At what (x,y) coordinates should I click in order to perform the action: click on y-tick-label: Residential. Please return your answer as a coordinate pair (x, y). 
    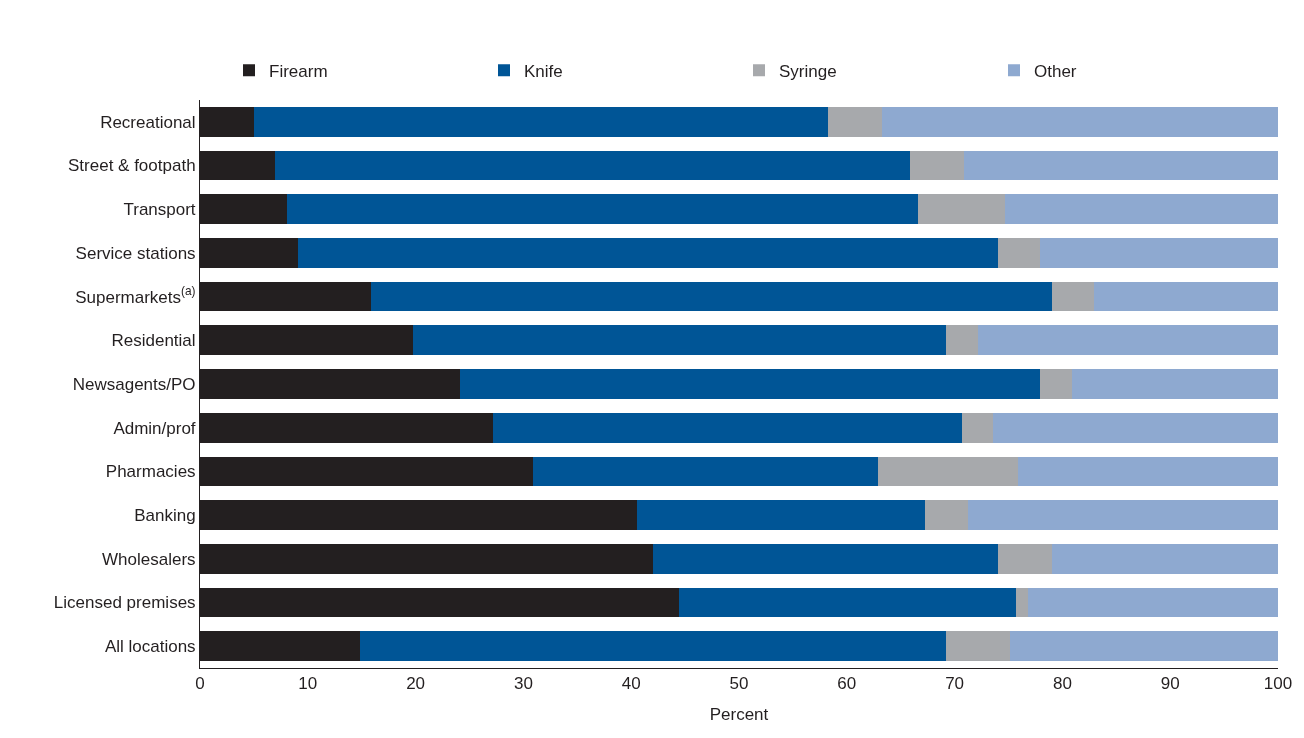
    Looking at the image, I should click on (153, 341).